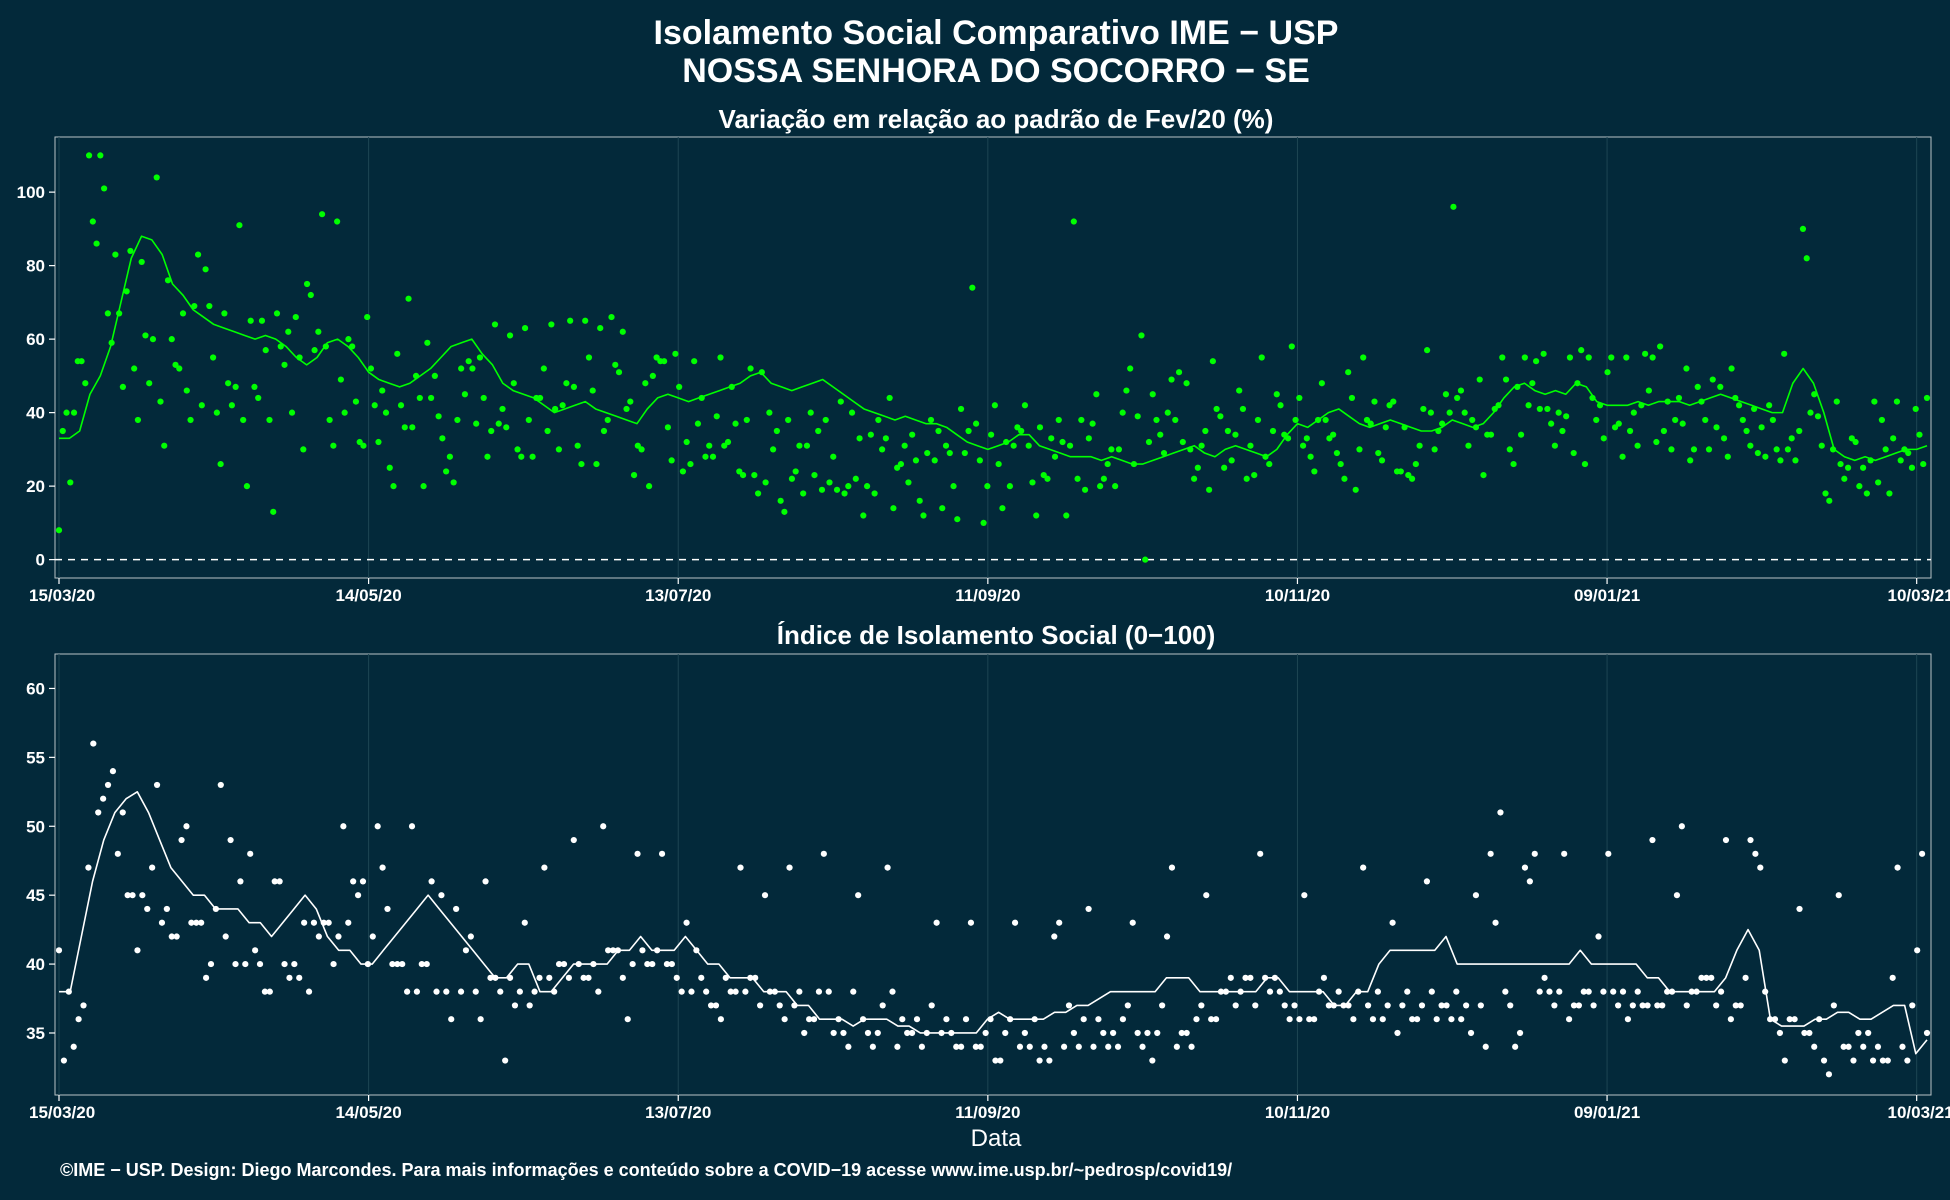  Describe the element at coordinates (40, 560) in the screenshot. I see `y-tick-label: 0` at that location.